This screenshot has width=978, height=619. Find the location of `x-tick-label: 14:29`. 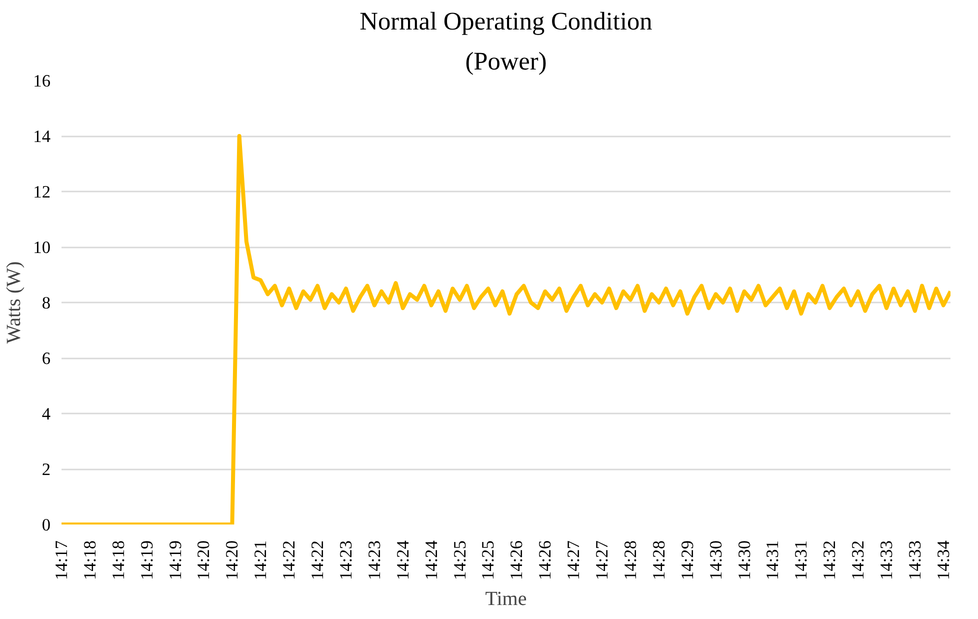

x-tick-label: 14:29 is located at coordinates (687, 560).